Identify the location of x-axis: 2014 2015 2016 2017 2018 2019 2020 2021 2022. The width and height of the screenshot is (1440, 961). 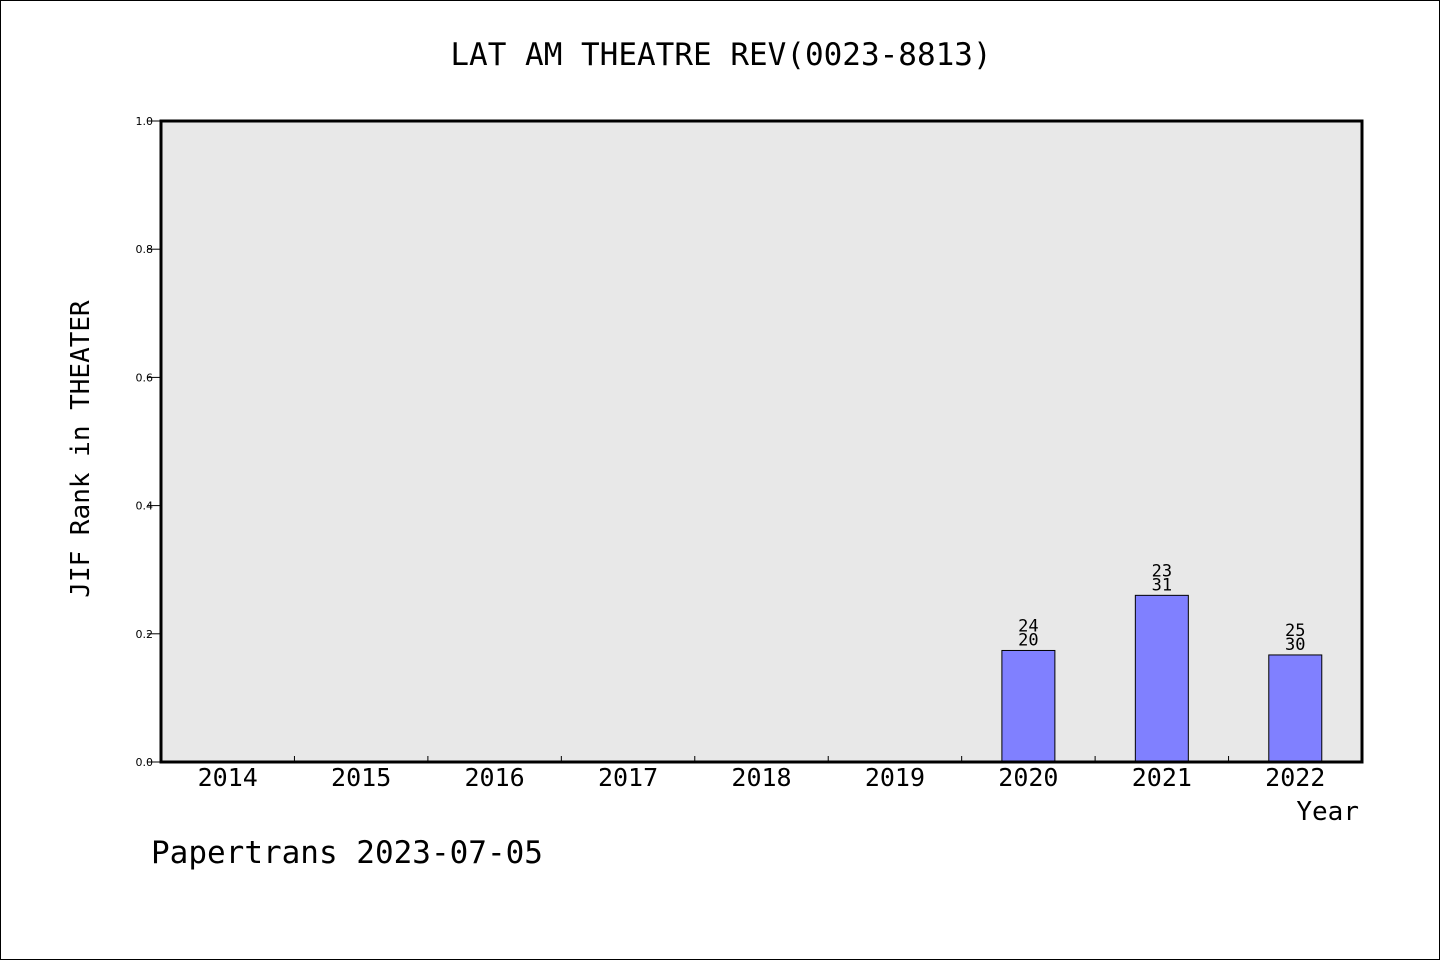
(761, 774).